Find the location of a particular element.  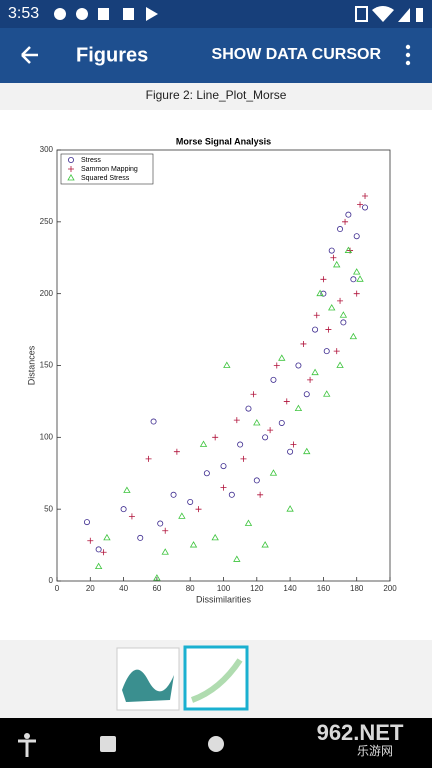

x-tick-label: 40 is located at coordinates (123, 588).